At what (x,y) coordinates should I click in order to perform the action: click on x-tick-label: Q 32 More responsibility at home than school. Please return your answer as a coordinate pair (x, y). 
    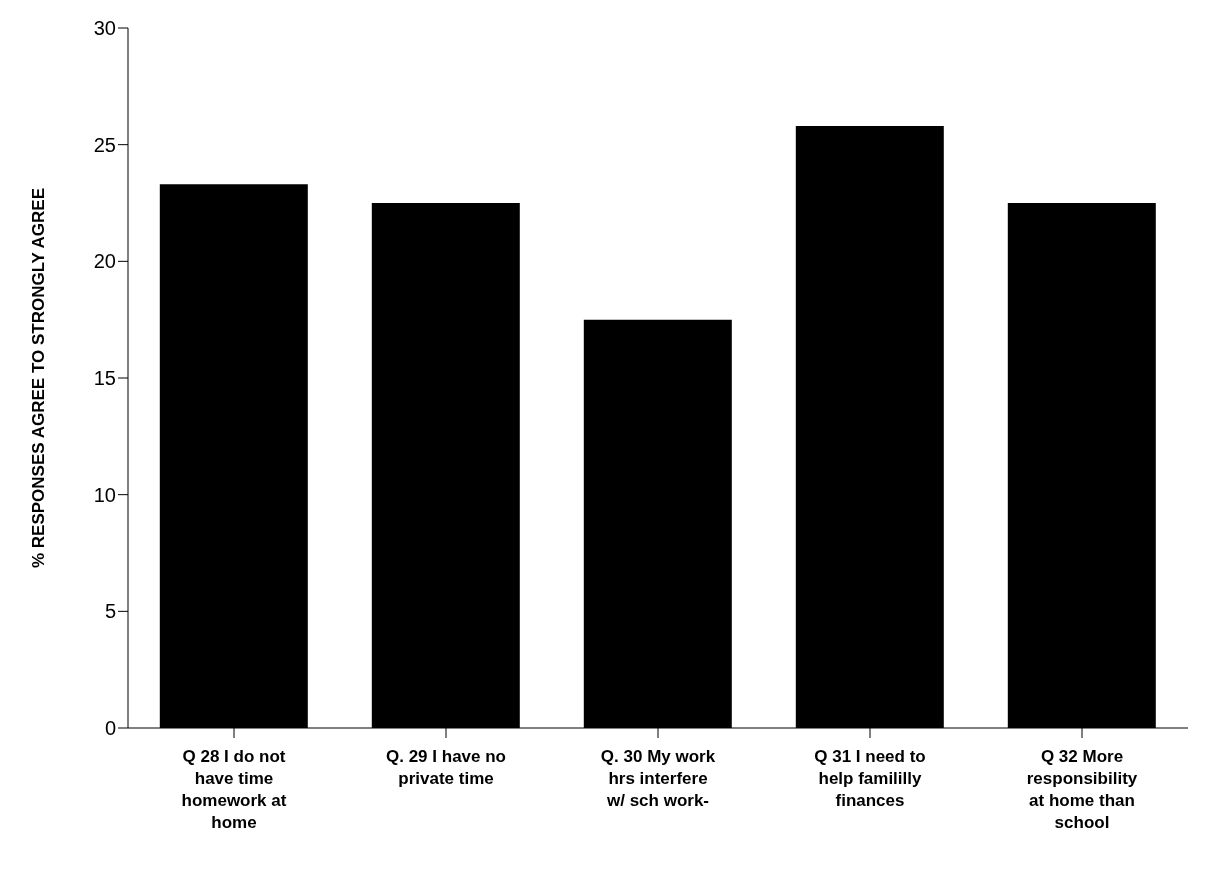
    Looking at the image, I should click on (1082, 789).